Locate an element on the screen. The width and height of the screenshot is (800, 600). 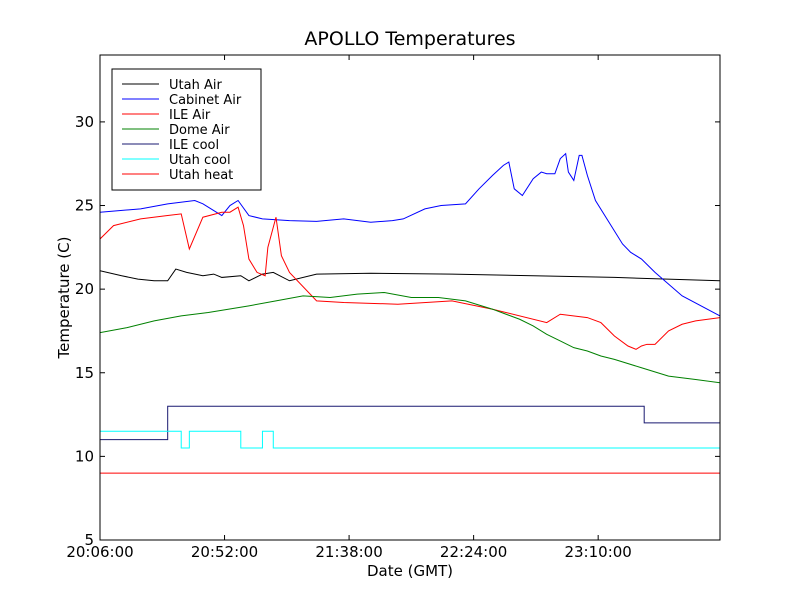
legend-entry: Utah cool is located at coordinates (200, 160).